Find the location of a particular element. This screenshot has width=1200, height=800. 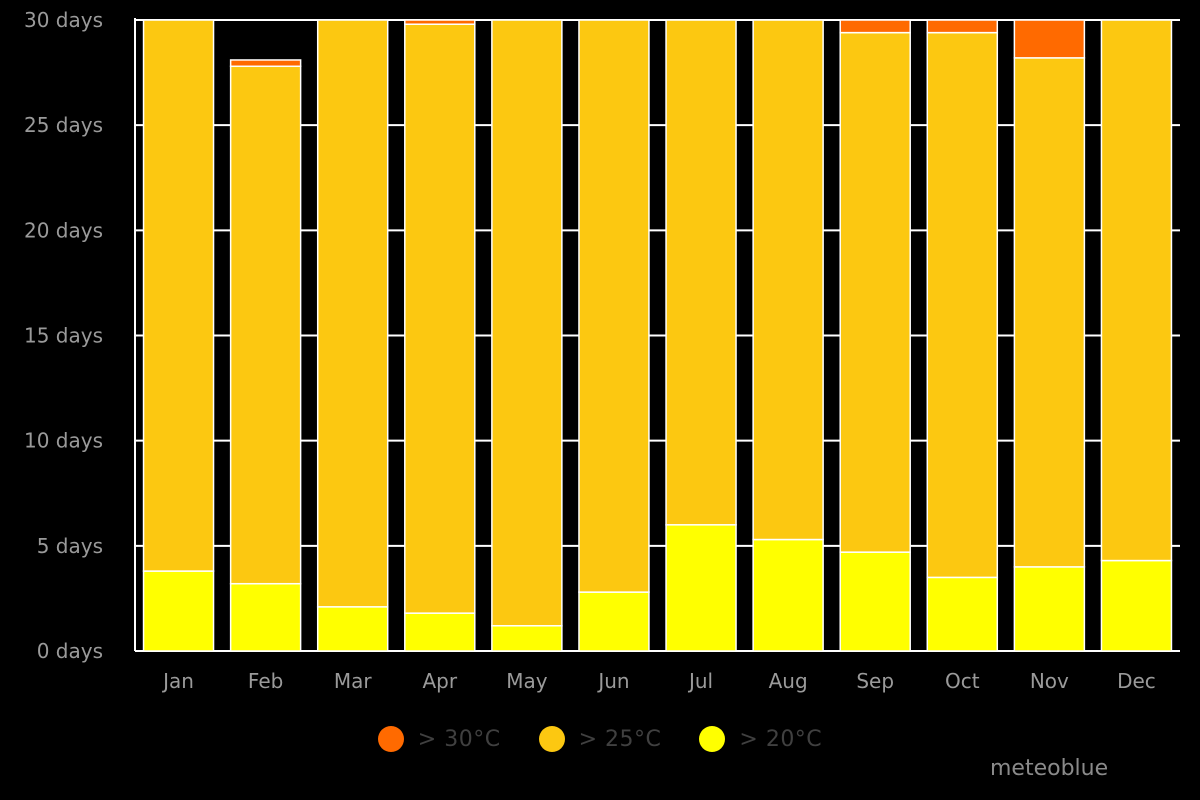

y-tick-label: 20 days is located at coordinates (63, 230).